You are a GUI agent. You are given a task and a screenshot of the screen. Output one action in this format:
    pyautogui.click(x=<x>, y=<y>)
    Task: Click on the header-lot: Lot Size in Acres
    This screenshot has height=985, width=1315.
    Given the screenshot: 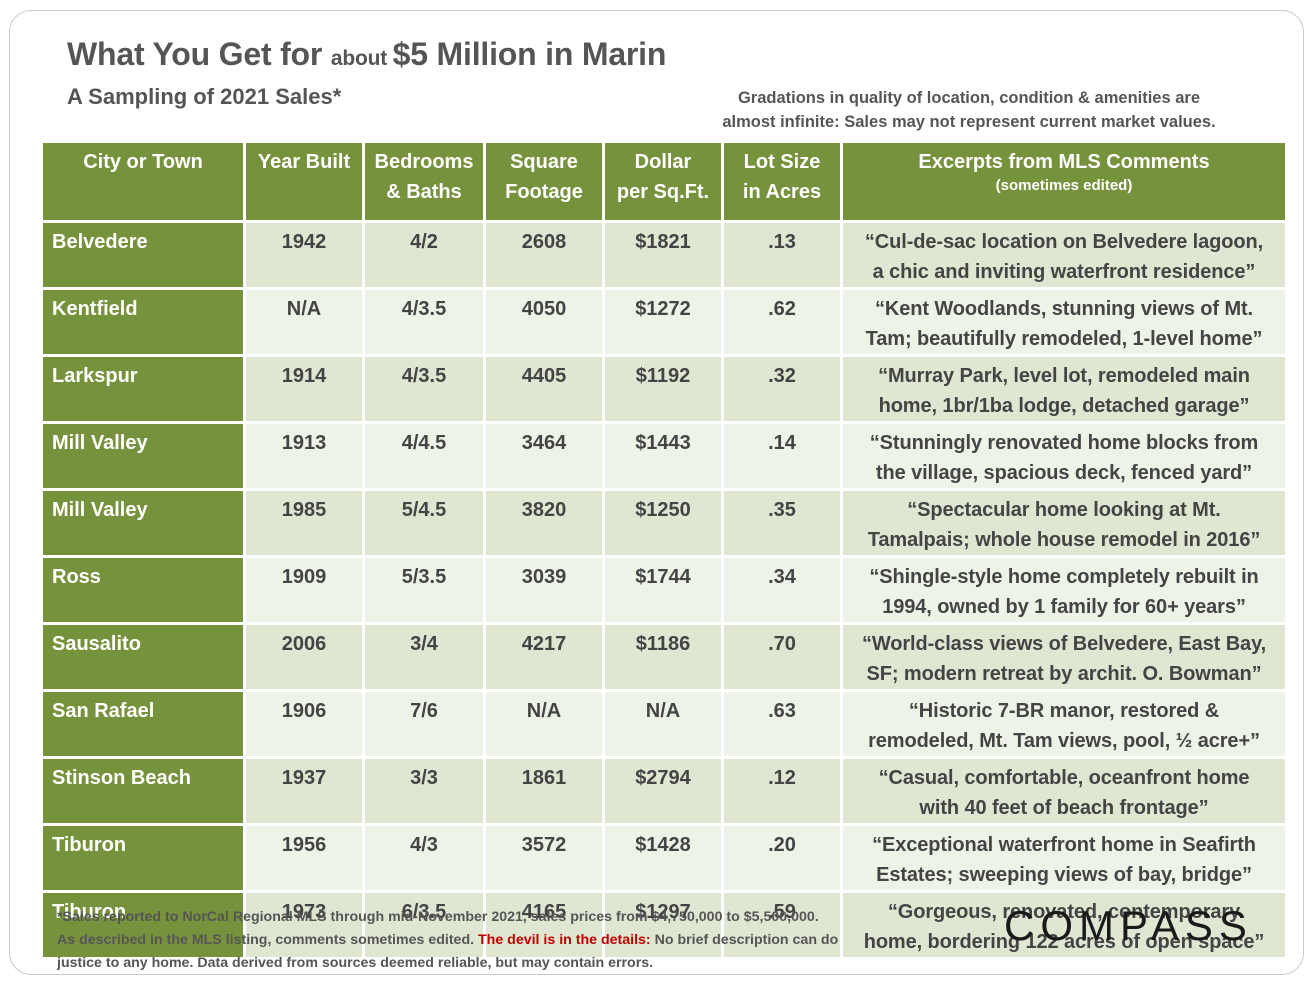 What is the action you would take?
    pyautogui.click(x=782, y=181)
    